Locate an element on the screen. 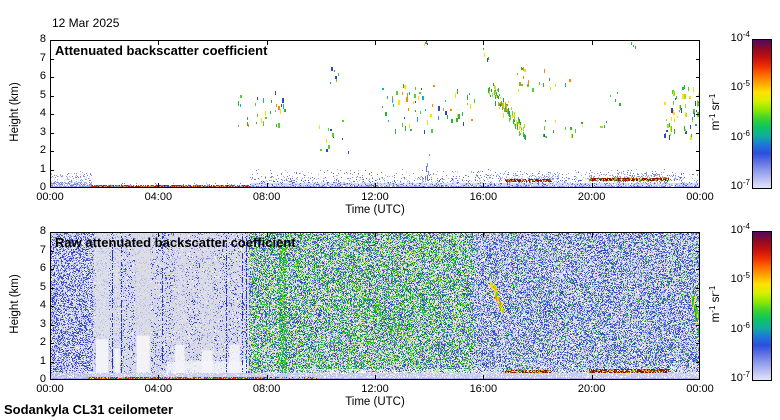 This screenshot has width=780, height=420. panel-b-colorbar is located at coordinates (762, 306).